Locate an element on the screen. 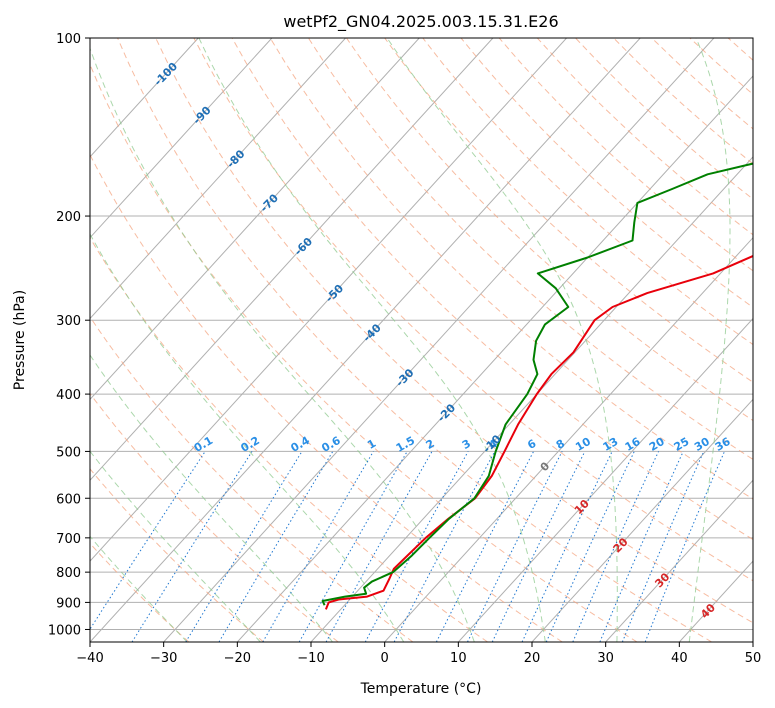 This screenshot has width=775, height=708. chart-title: wetPf2_GN04.2025.003.15.31.E26 is located at coordinates (420, 22).